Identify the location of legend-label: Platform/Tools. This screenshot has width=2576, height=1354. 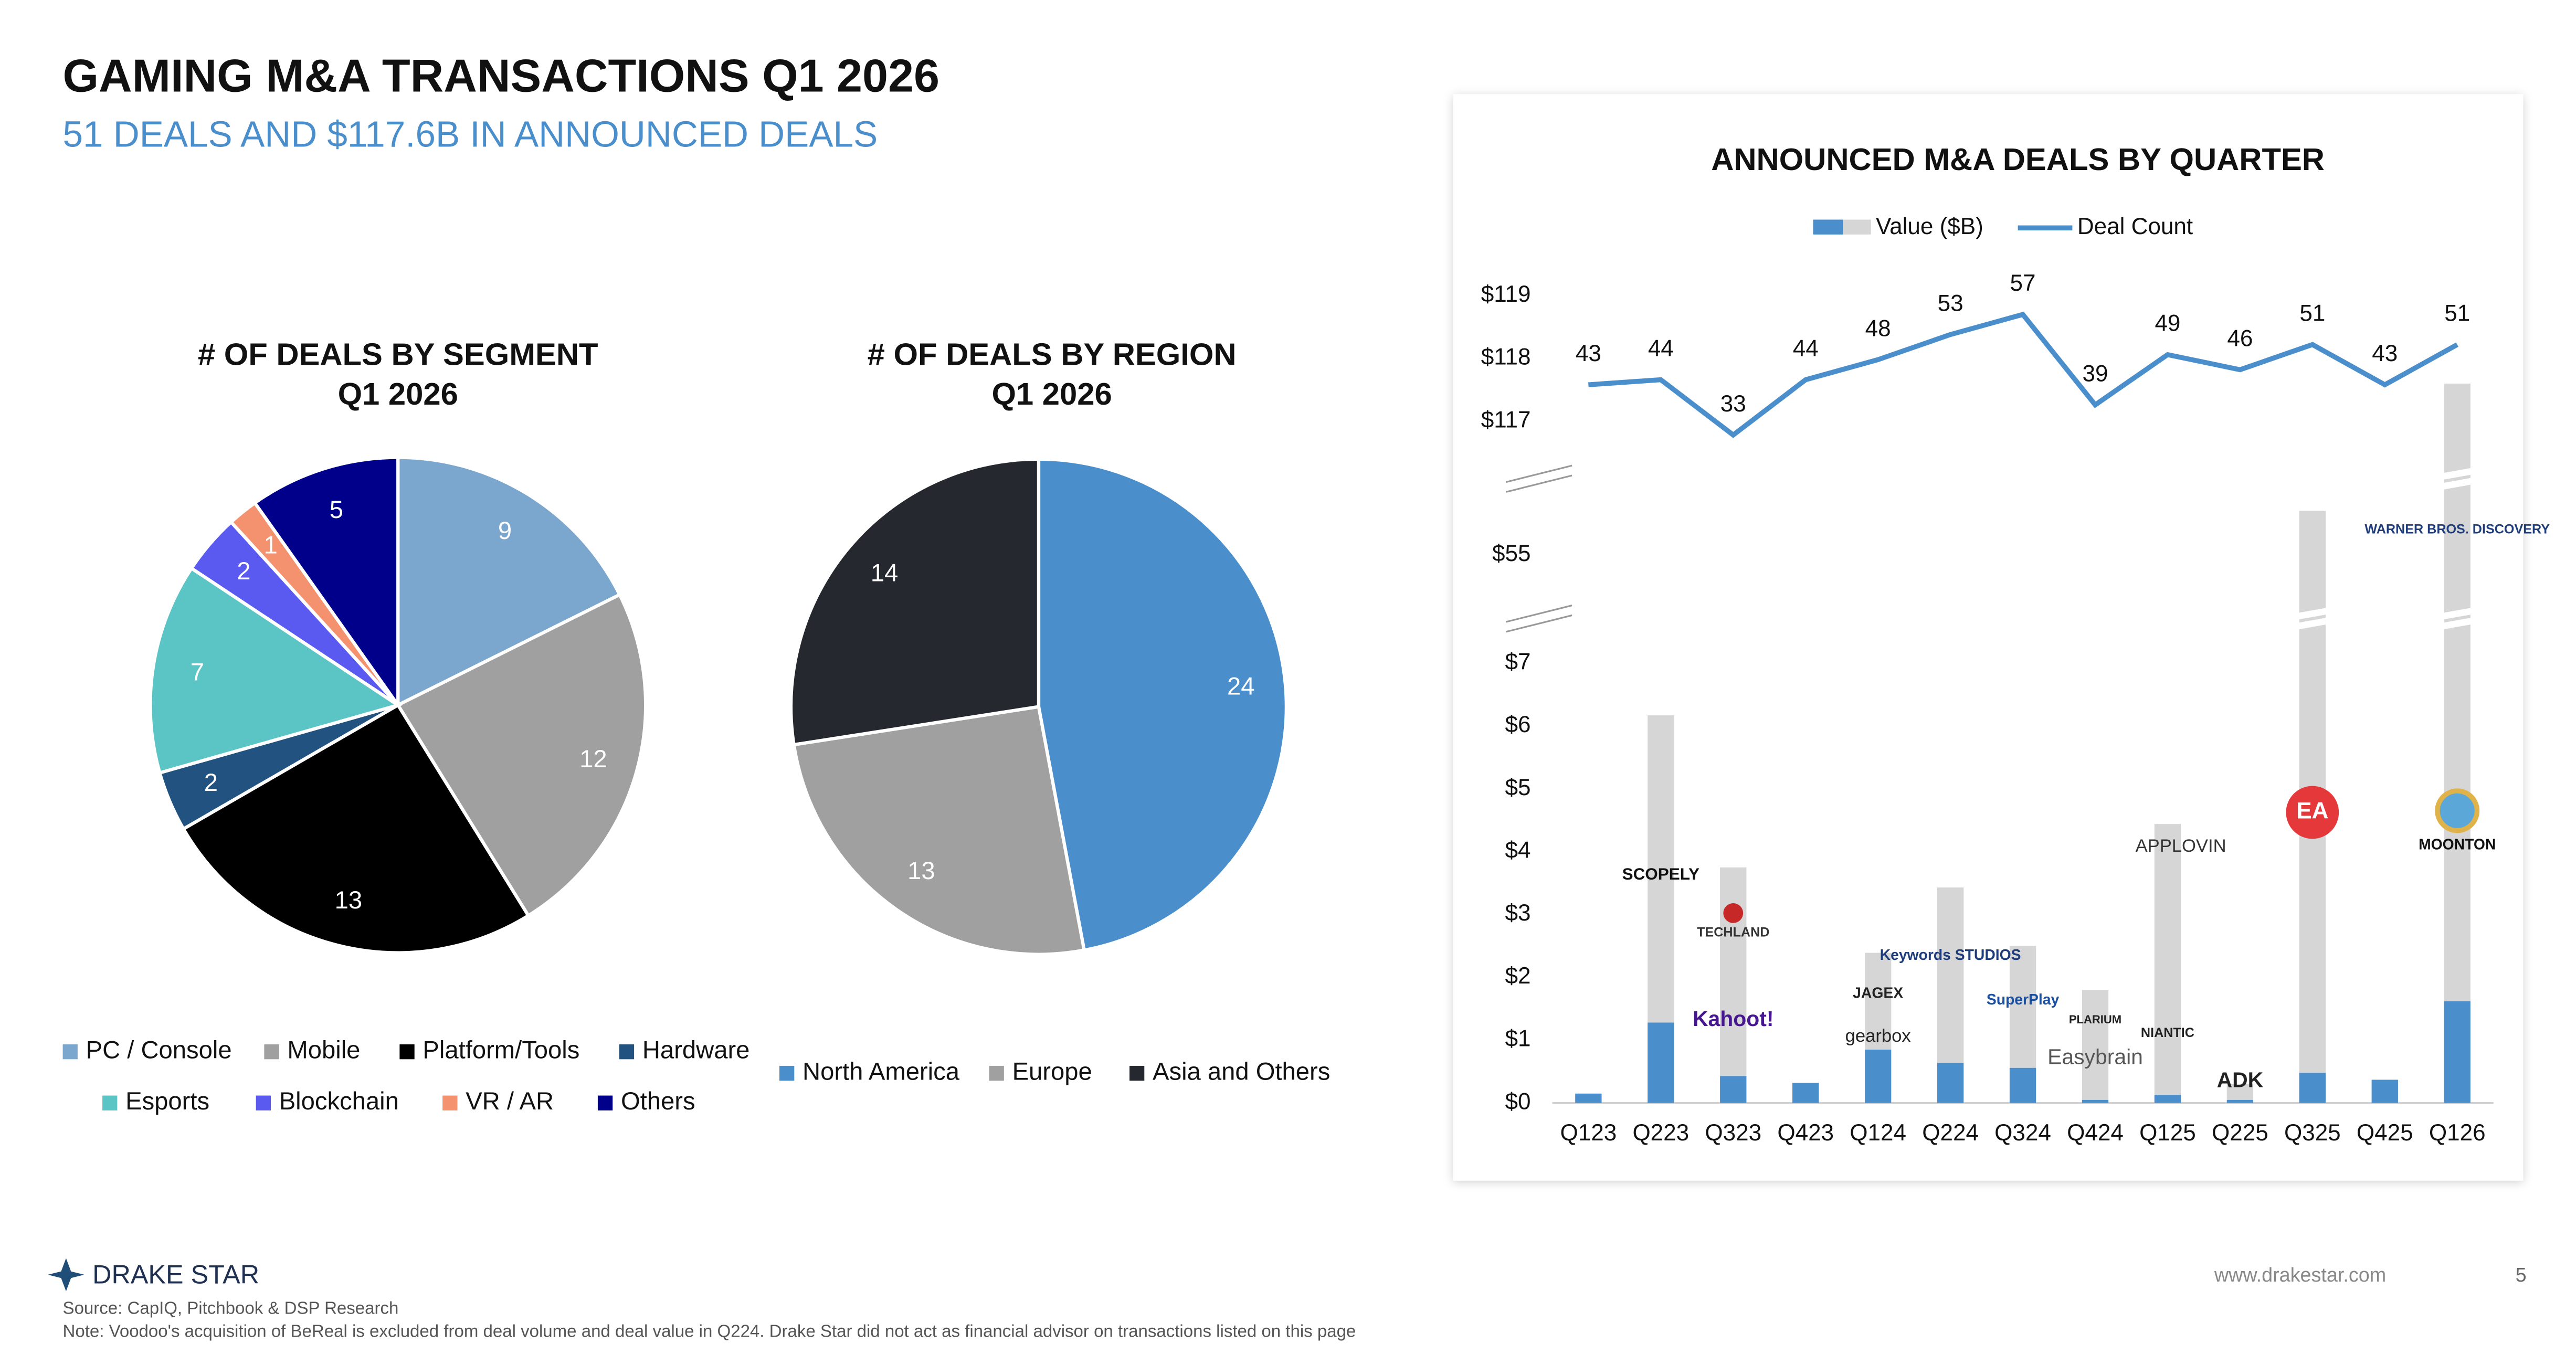
(501, 1050).